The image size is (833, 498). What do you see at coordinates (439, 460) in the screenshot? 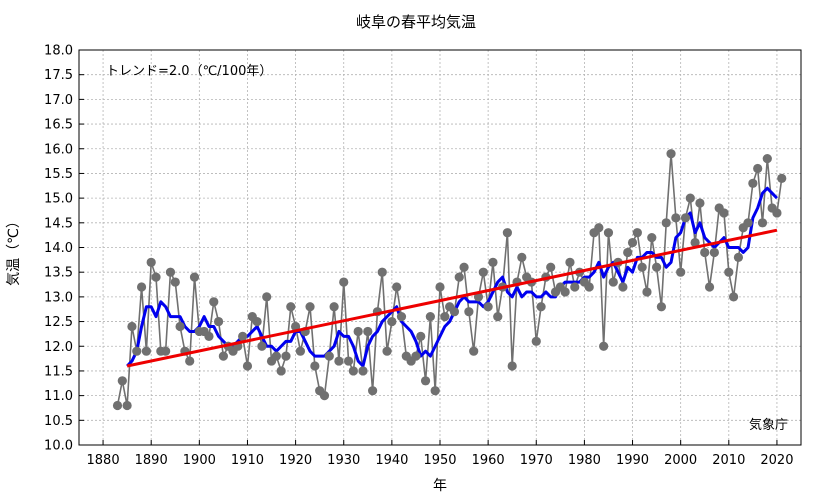
I see `x-tick-label: 1950` at bounding box center [439, 460].